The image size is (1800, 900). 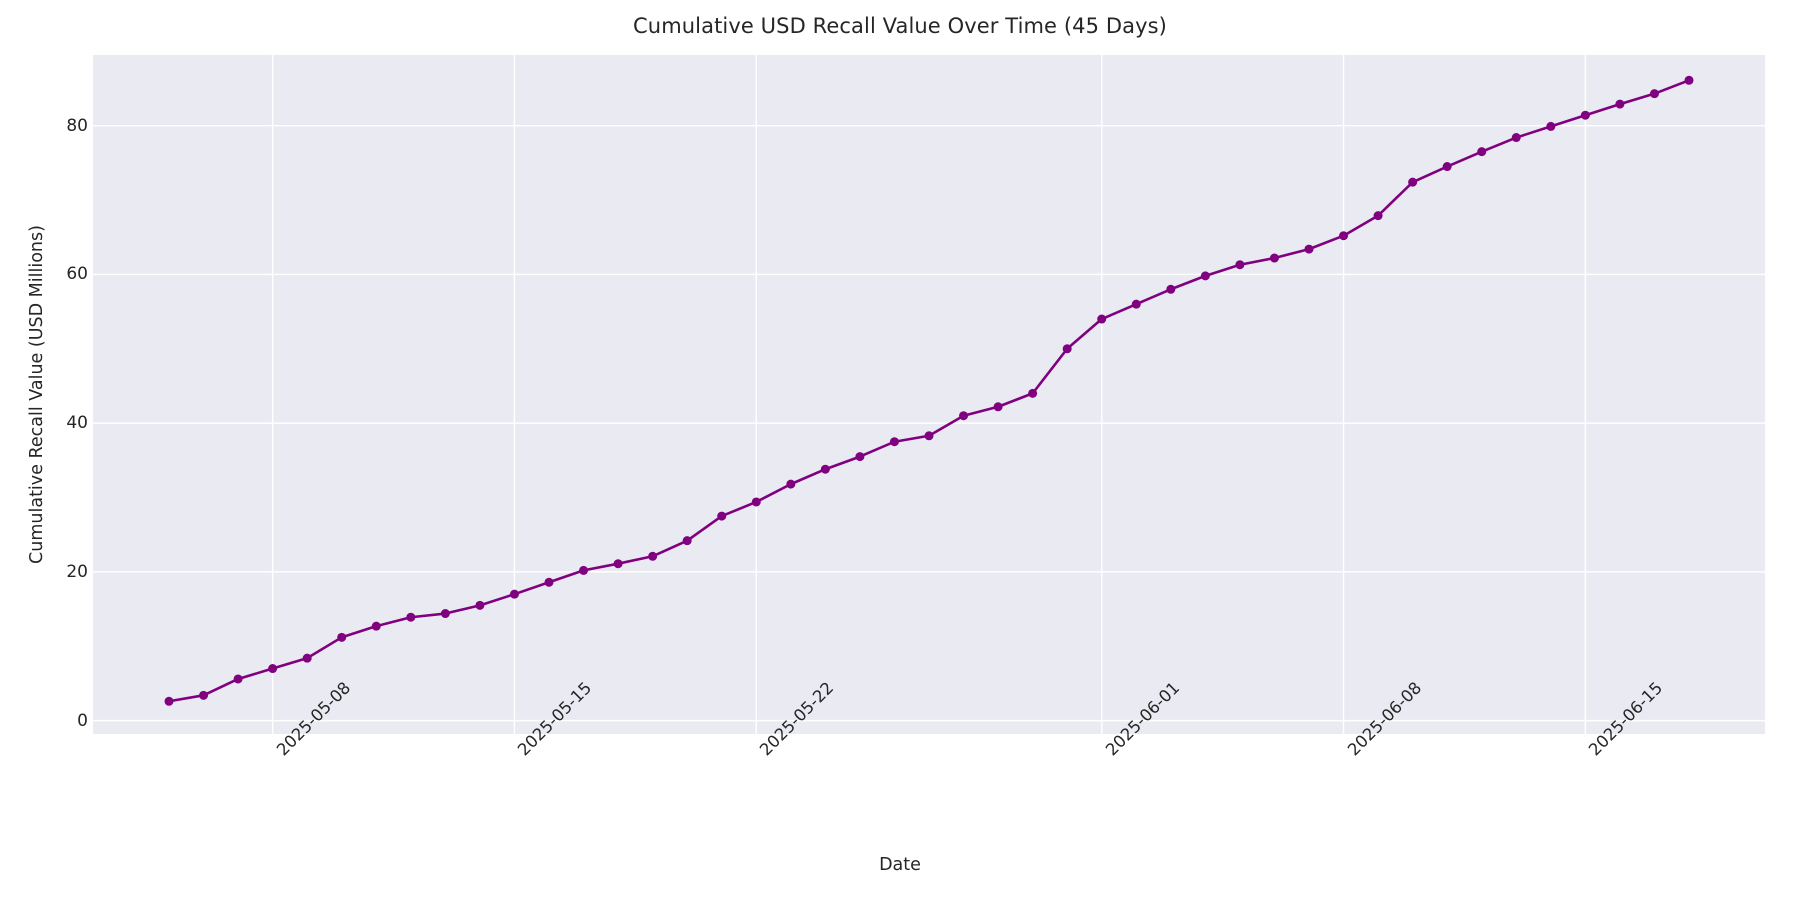 I want to click on y-tick-label: 40, so click(x=77, y=423).